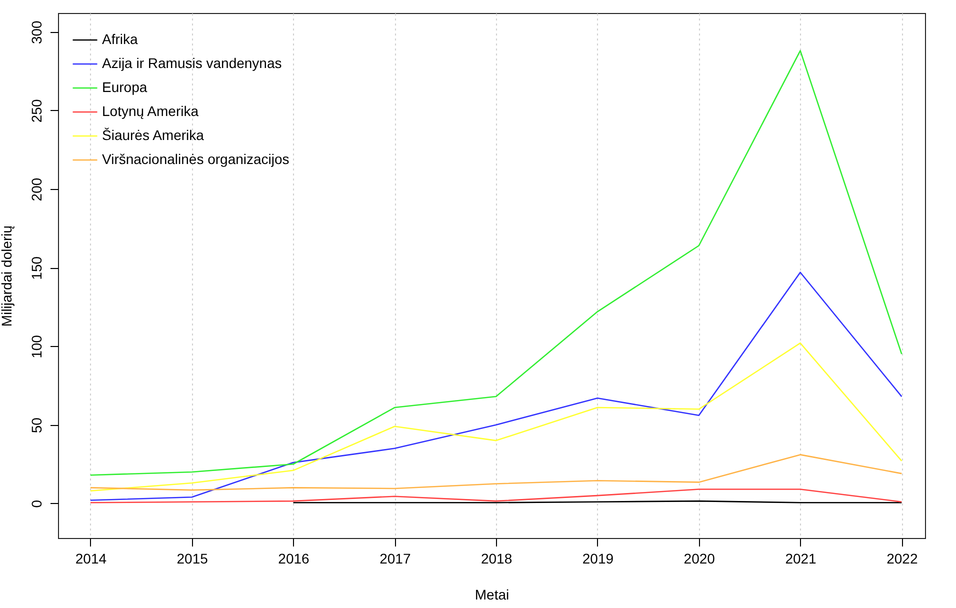  I want to click on legend-label: Afrika, so click(120, 39).